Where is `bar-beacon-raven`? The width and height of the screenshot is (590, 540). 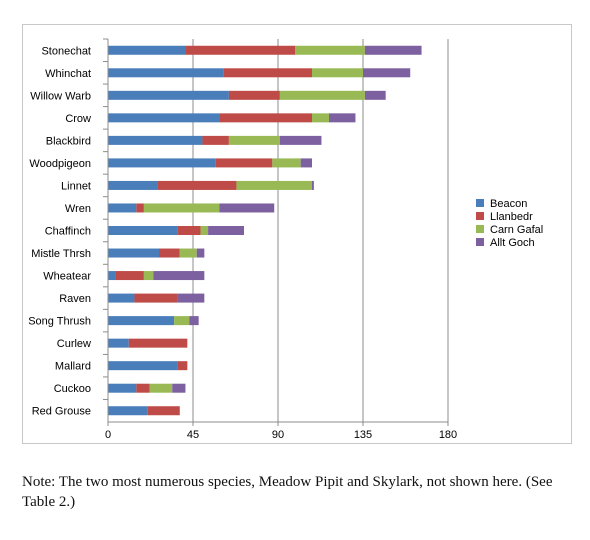 bar-beacon-raven is located at coordinates (121, 298).